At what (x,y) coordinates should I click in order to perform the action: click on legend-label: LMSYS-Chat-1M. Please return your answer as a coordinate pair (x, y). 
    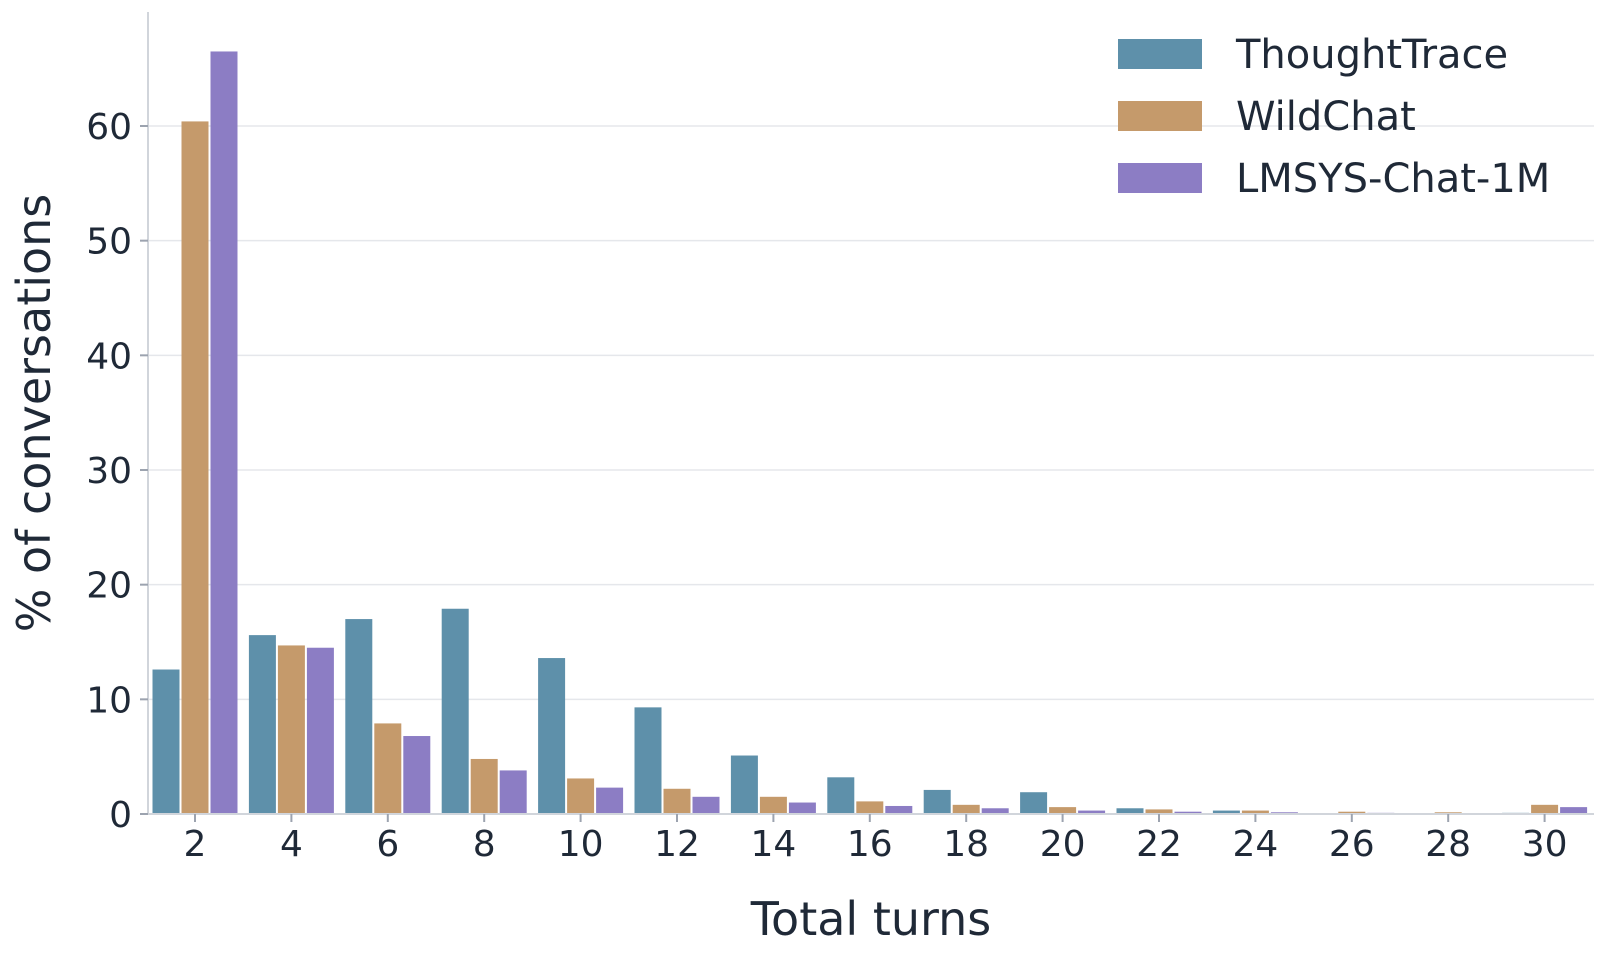
    Looking at the image, I should click on (1393, 179).